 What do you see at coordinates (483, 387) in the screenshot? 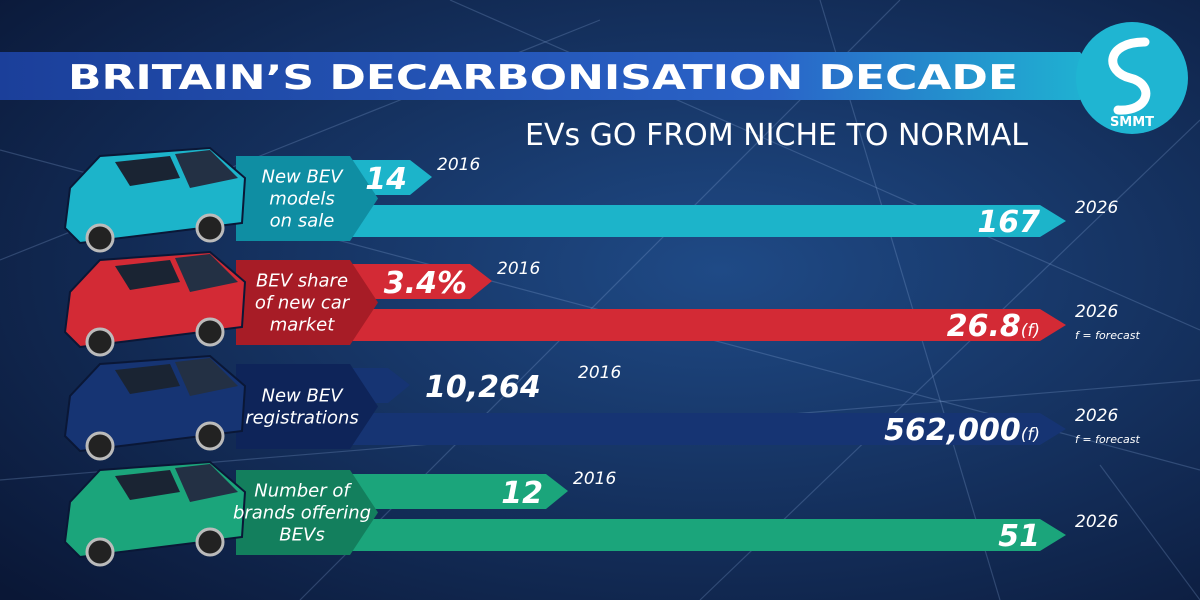
I see `start-value: 10,264` at bounding box center [483, 387].